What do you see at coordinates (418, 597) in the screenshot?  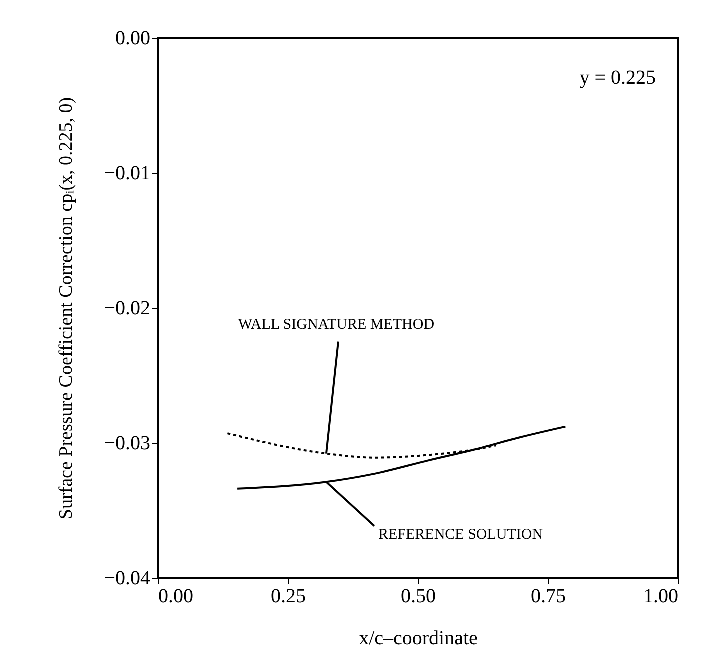 I see `x-tick-label: 0.50` at bounding box center [418, 597].